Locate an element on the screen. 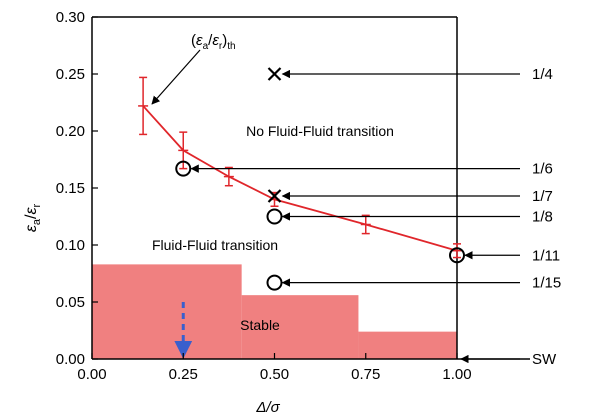  stable-region is located at coordinates (274, 311).